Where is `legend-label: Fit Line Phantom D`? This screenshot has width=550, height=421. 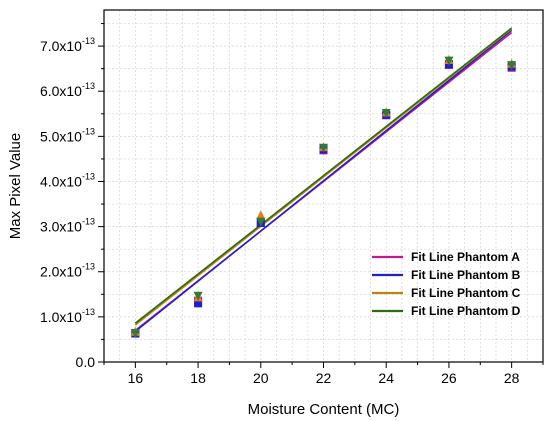 legend-label: Fit Line Phantom D is located at coordinates (466, 311).